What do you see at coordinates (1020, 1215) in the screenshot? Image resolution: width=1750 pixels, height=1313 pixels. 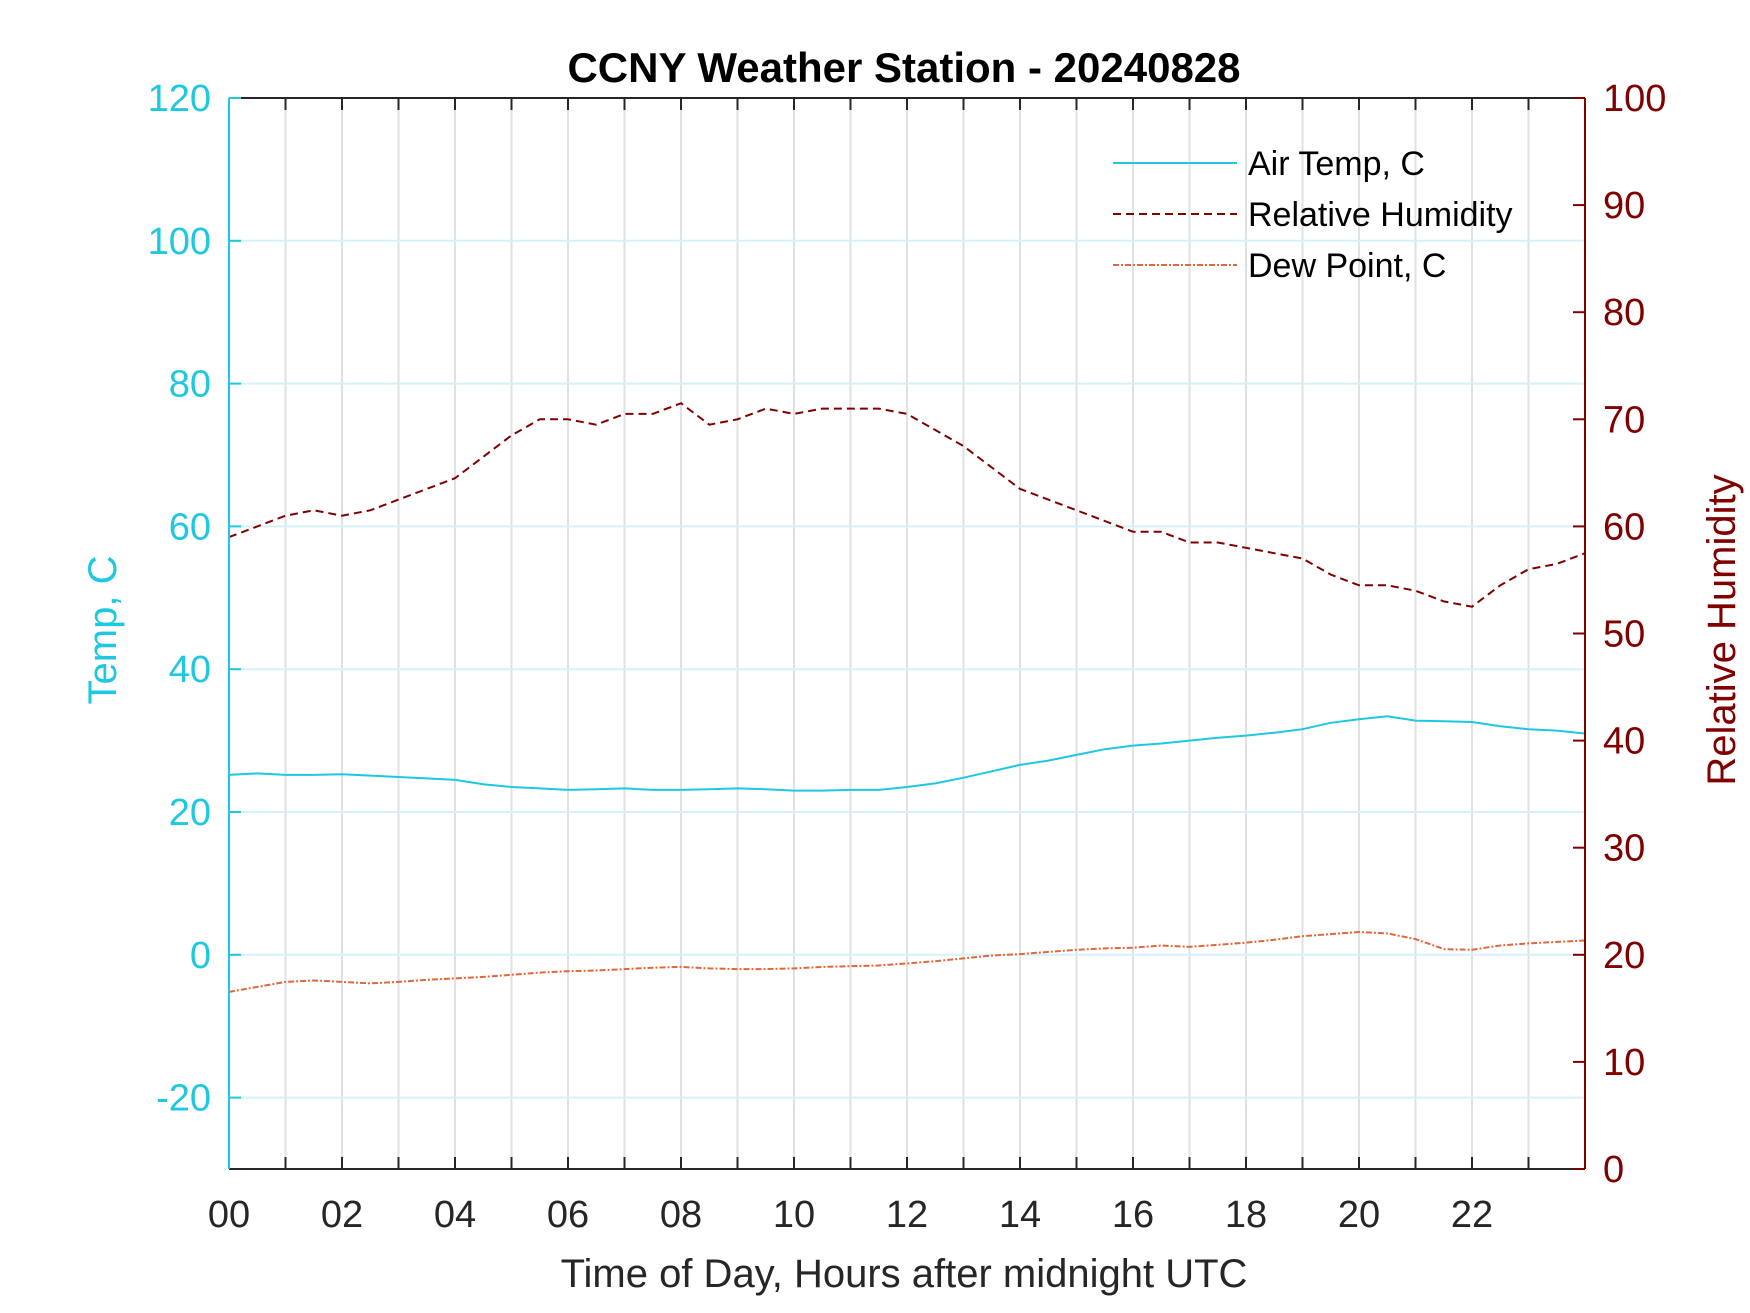 I see `x-tick-label: 14` at bounding box center [1020, 1215].